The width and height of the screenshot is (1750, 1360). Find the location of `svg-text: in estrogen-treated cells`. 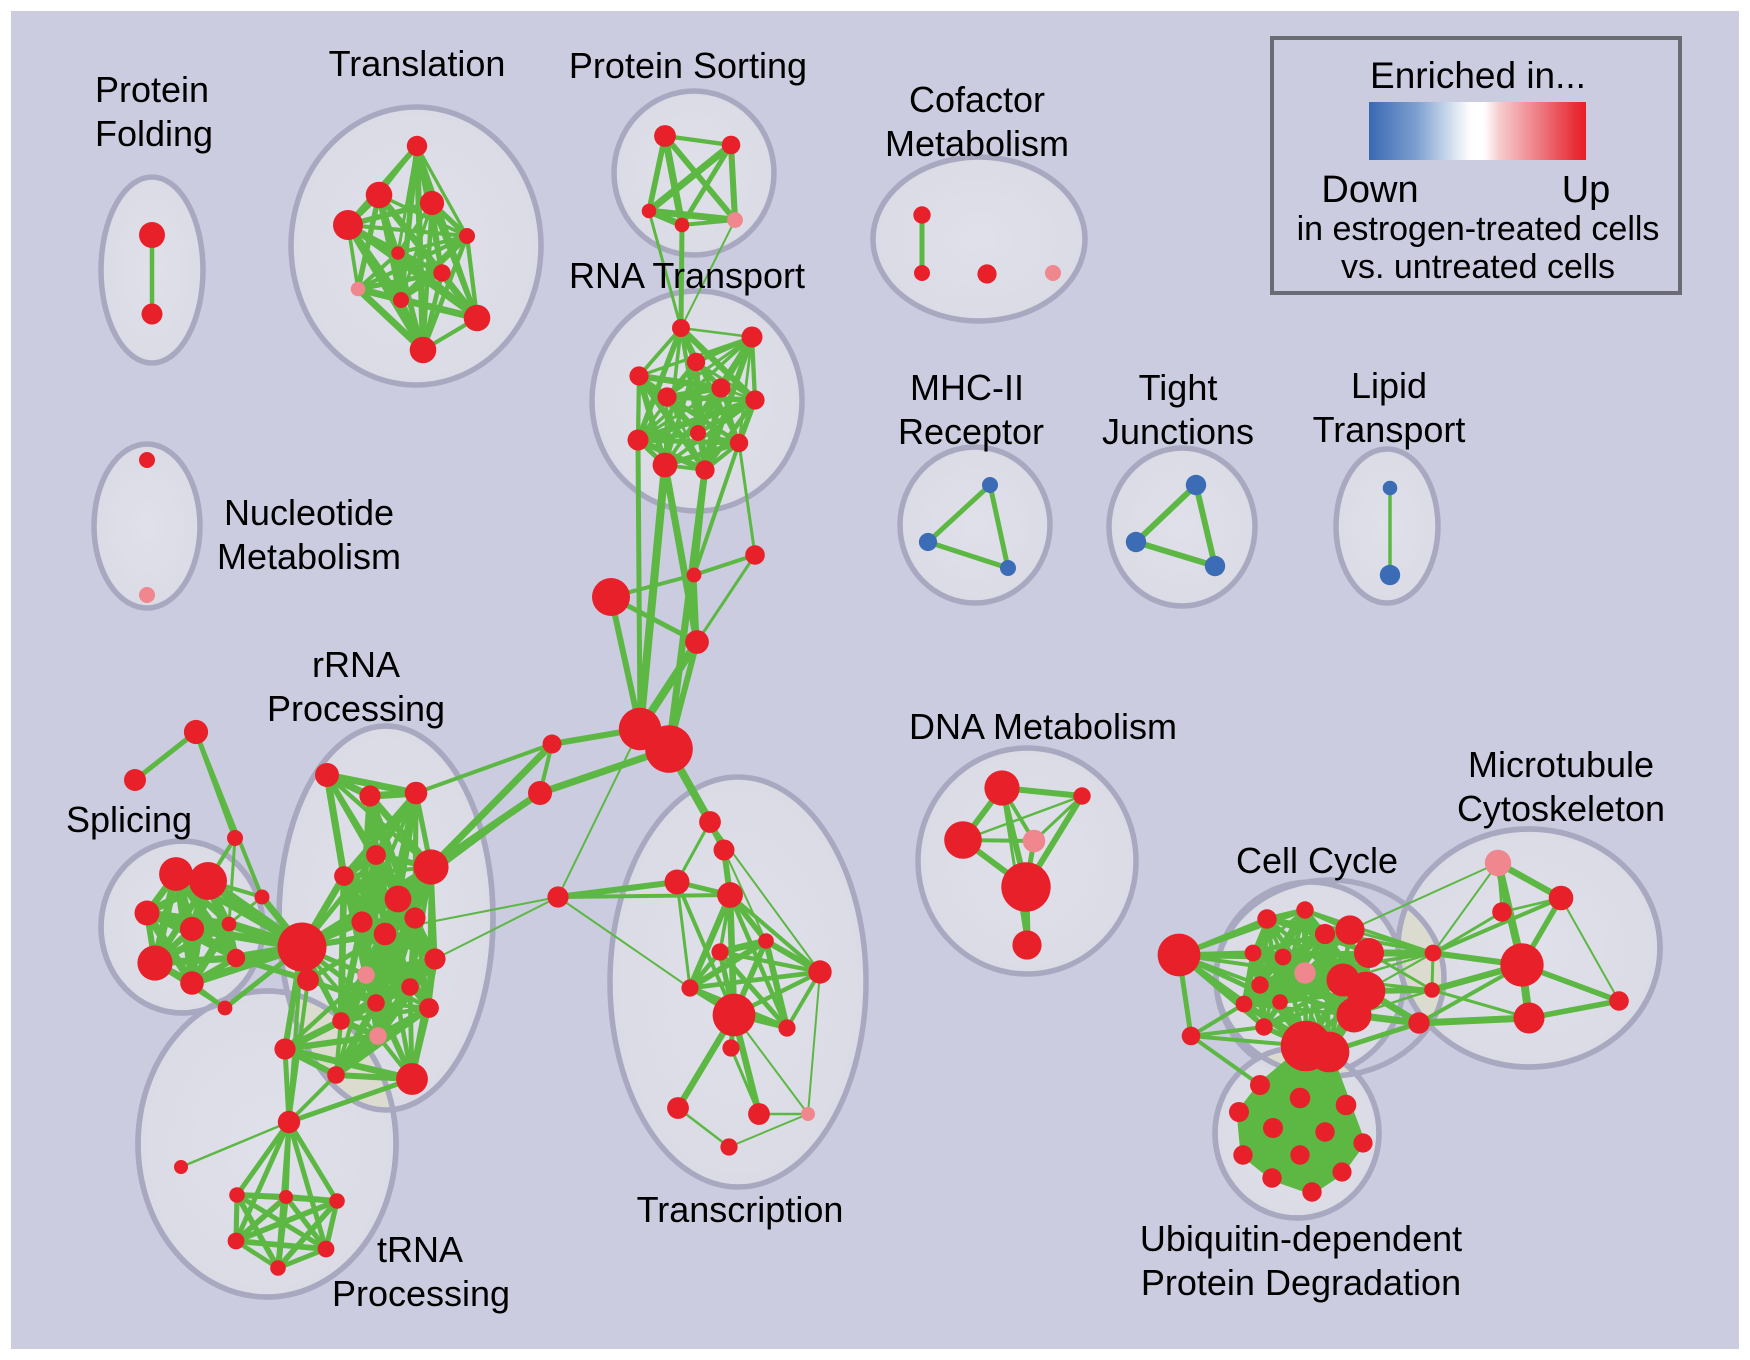

svg-text: in estrogen-treated cells is located at coordinates (1478, 229).